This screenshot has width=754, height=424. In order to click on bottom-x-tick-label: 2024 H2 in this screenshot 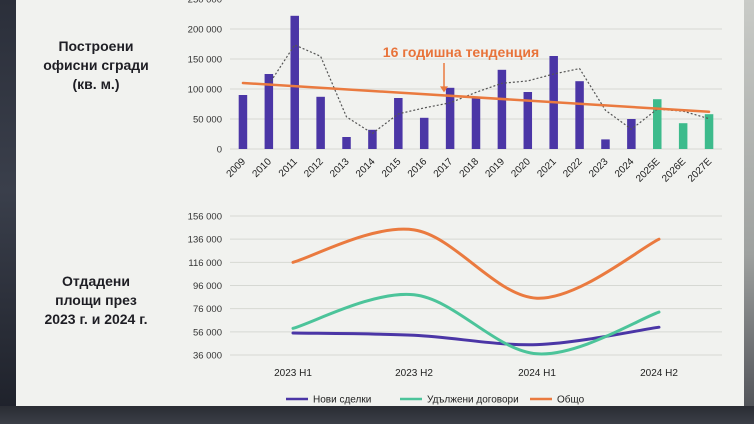, I will do `click(659, 373)`.